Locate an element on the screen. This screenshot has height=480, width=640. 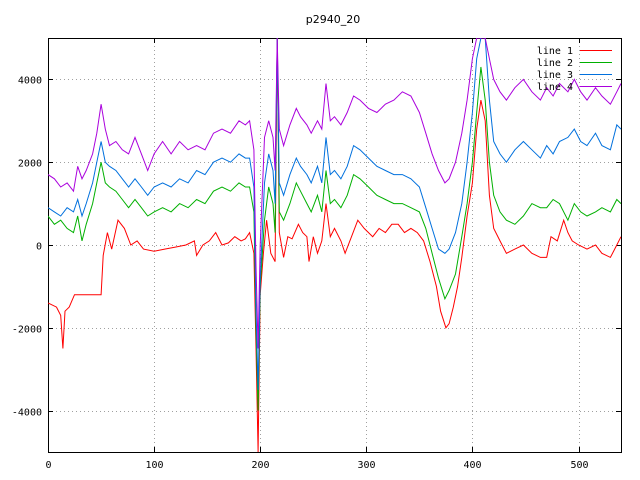
x-tick-label: 400 is located at coordinates (472, 465).